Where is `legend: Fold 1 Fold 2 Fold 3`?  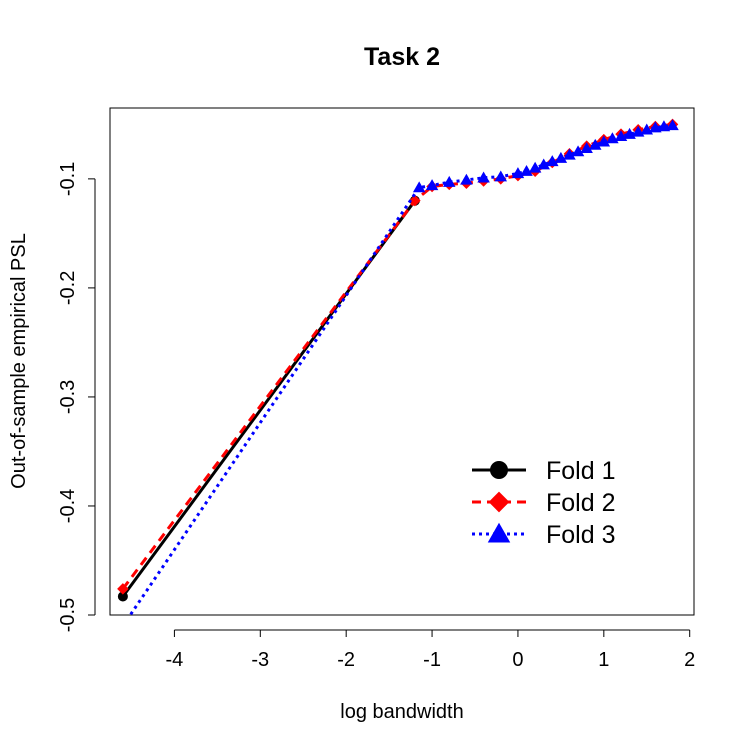 legend: Fold 1 Fold 2 Fold 3 is located at coordinates (543, 503).